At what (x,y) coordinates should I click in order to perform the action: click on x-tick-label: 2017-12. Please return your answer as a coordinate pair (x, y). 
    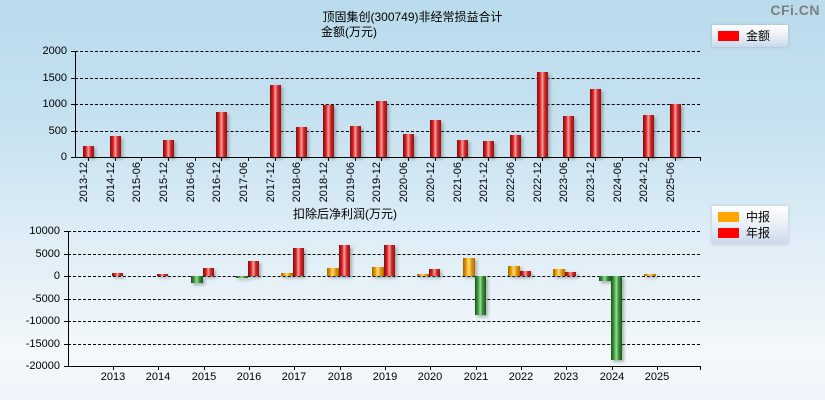
    Looking at the image, I should click on (271, 182).